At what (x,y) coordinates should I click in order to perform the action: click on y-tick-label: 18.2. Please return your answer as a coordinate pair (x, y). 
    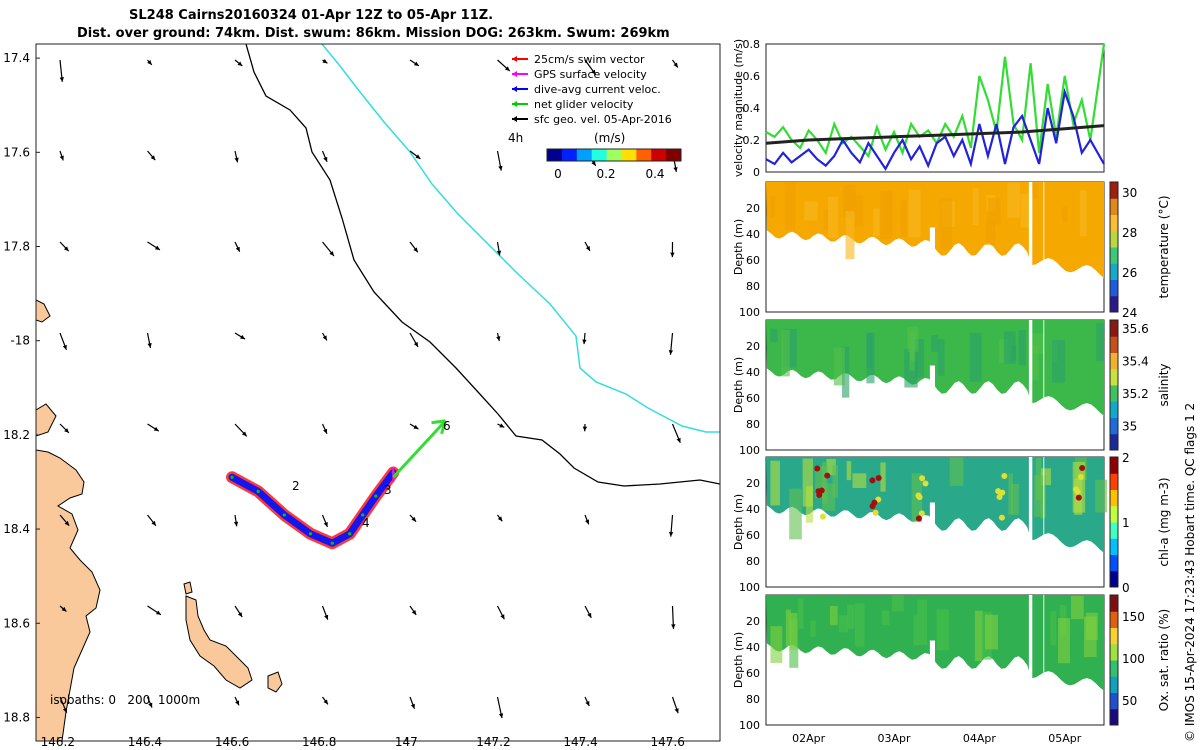
    Looking at the image, I should click on (16, 435).